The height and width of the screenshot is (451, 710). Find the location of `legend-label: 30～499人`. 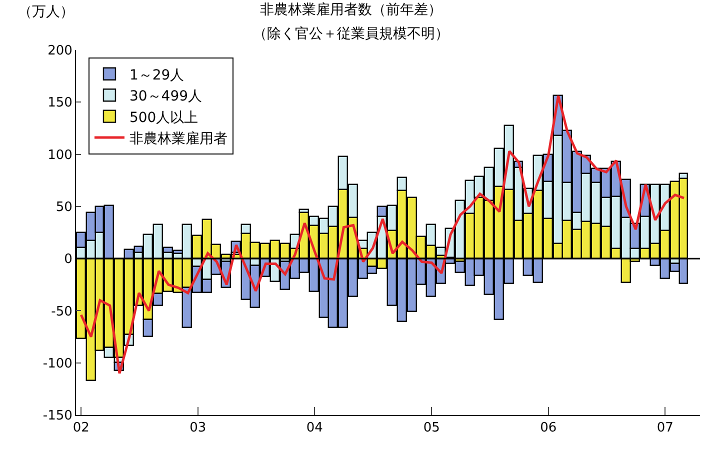

legend-label: 30～499人 is located at coordinates (165, 96).